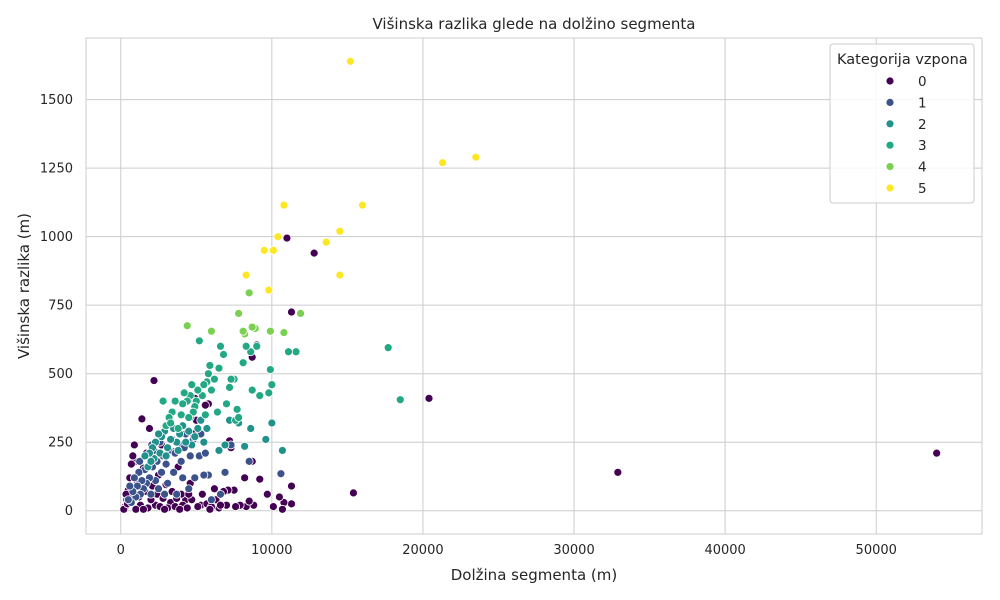 The width and height of the screenshot is (1000, 600). I want to click on x-tick-label: 10000, so click(271, 550).